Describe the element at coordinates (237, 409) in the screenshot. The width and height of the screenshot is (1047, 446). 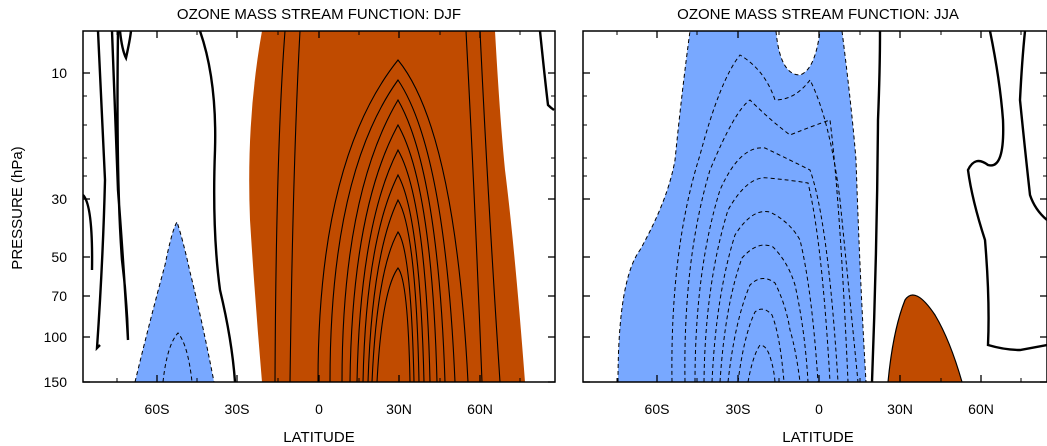
I see `djf-x-tick-label: 30S` at that location.